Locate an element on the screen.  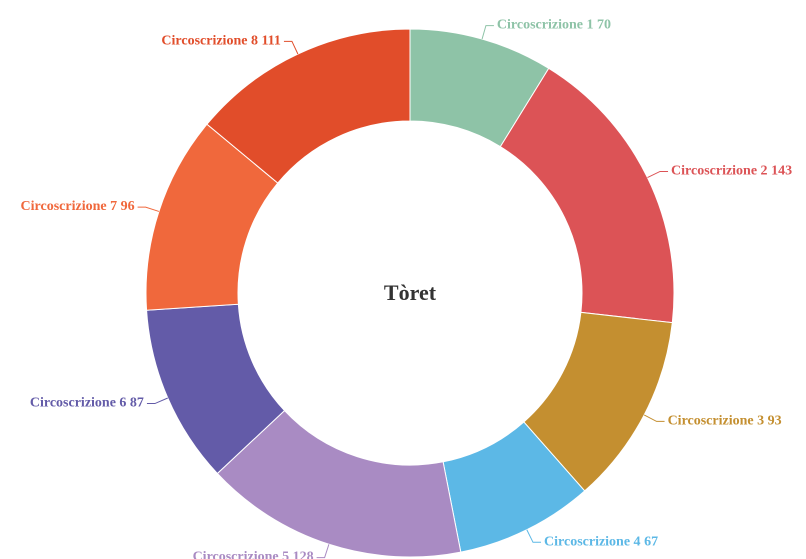
data-label: Circoscrizione 1 70 is located at coordinates (554, 25).